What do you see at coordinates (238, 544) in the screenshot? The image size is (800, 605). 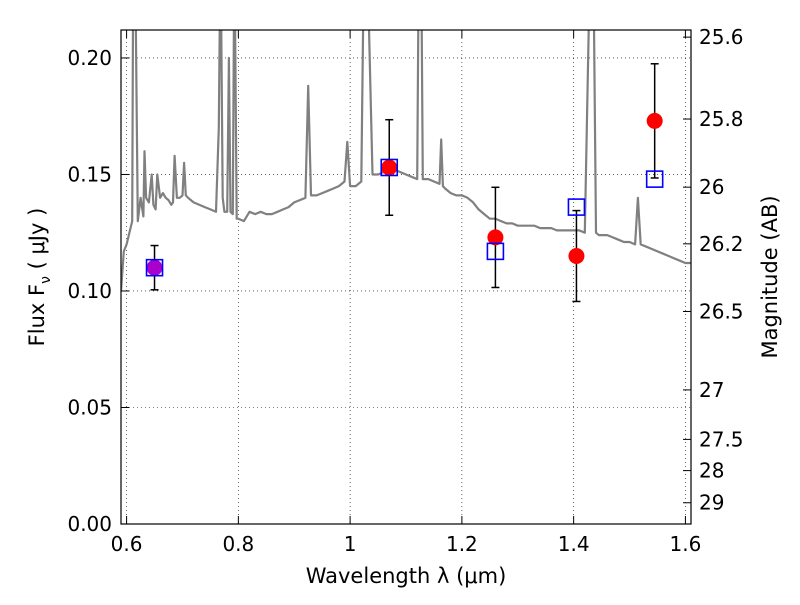 I see `x-tick-label-1: 0.8` at bounding box center [238, 544].